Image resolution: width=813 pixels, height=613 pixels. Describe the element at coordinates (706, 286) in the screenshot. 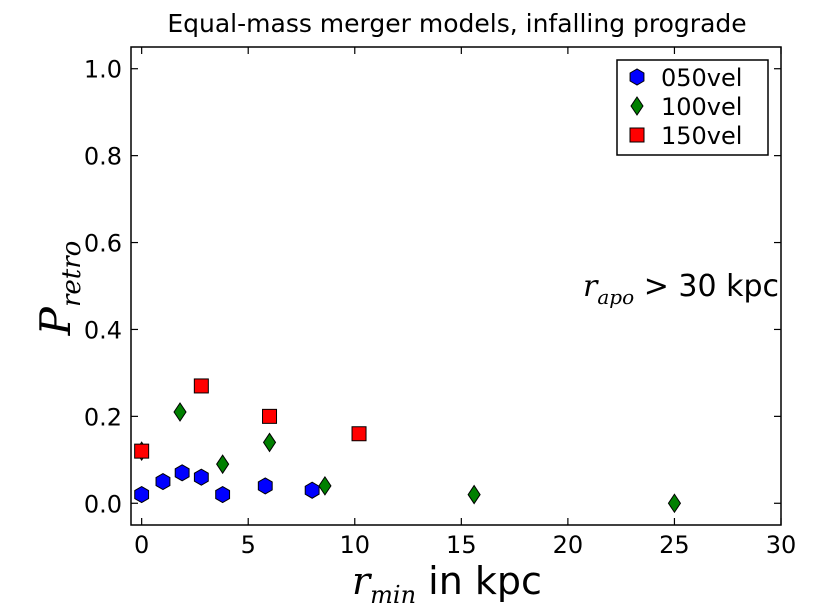

I see `annotation-suffix: > 30 kpc` at that location.